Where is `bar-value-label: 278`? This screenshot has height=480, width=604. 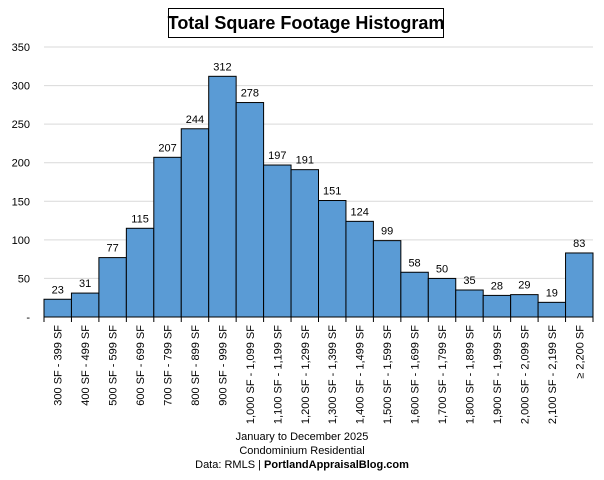
bar-value-label: 278 is located at coordinates (250, 94).